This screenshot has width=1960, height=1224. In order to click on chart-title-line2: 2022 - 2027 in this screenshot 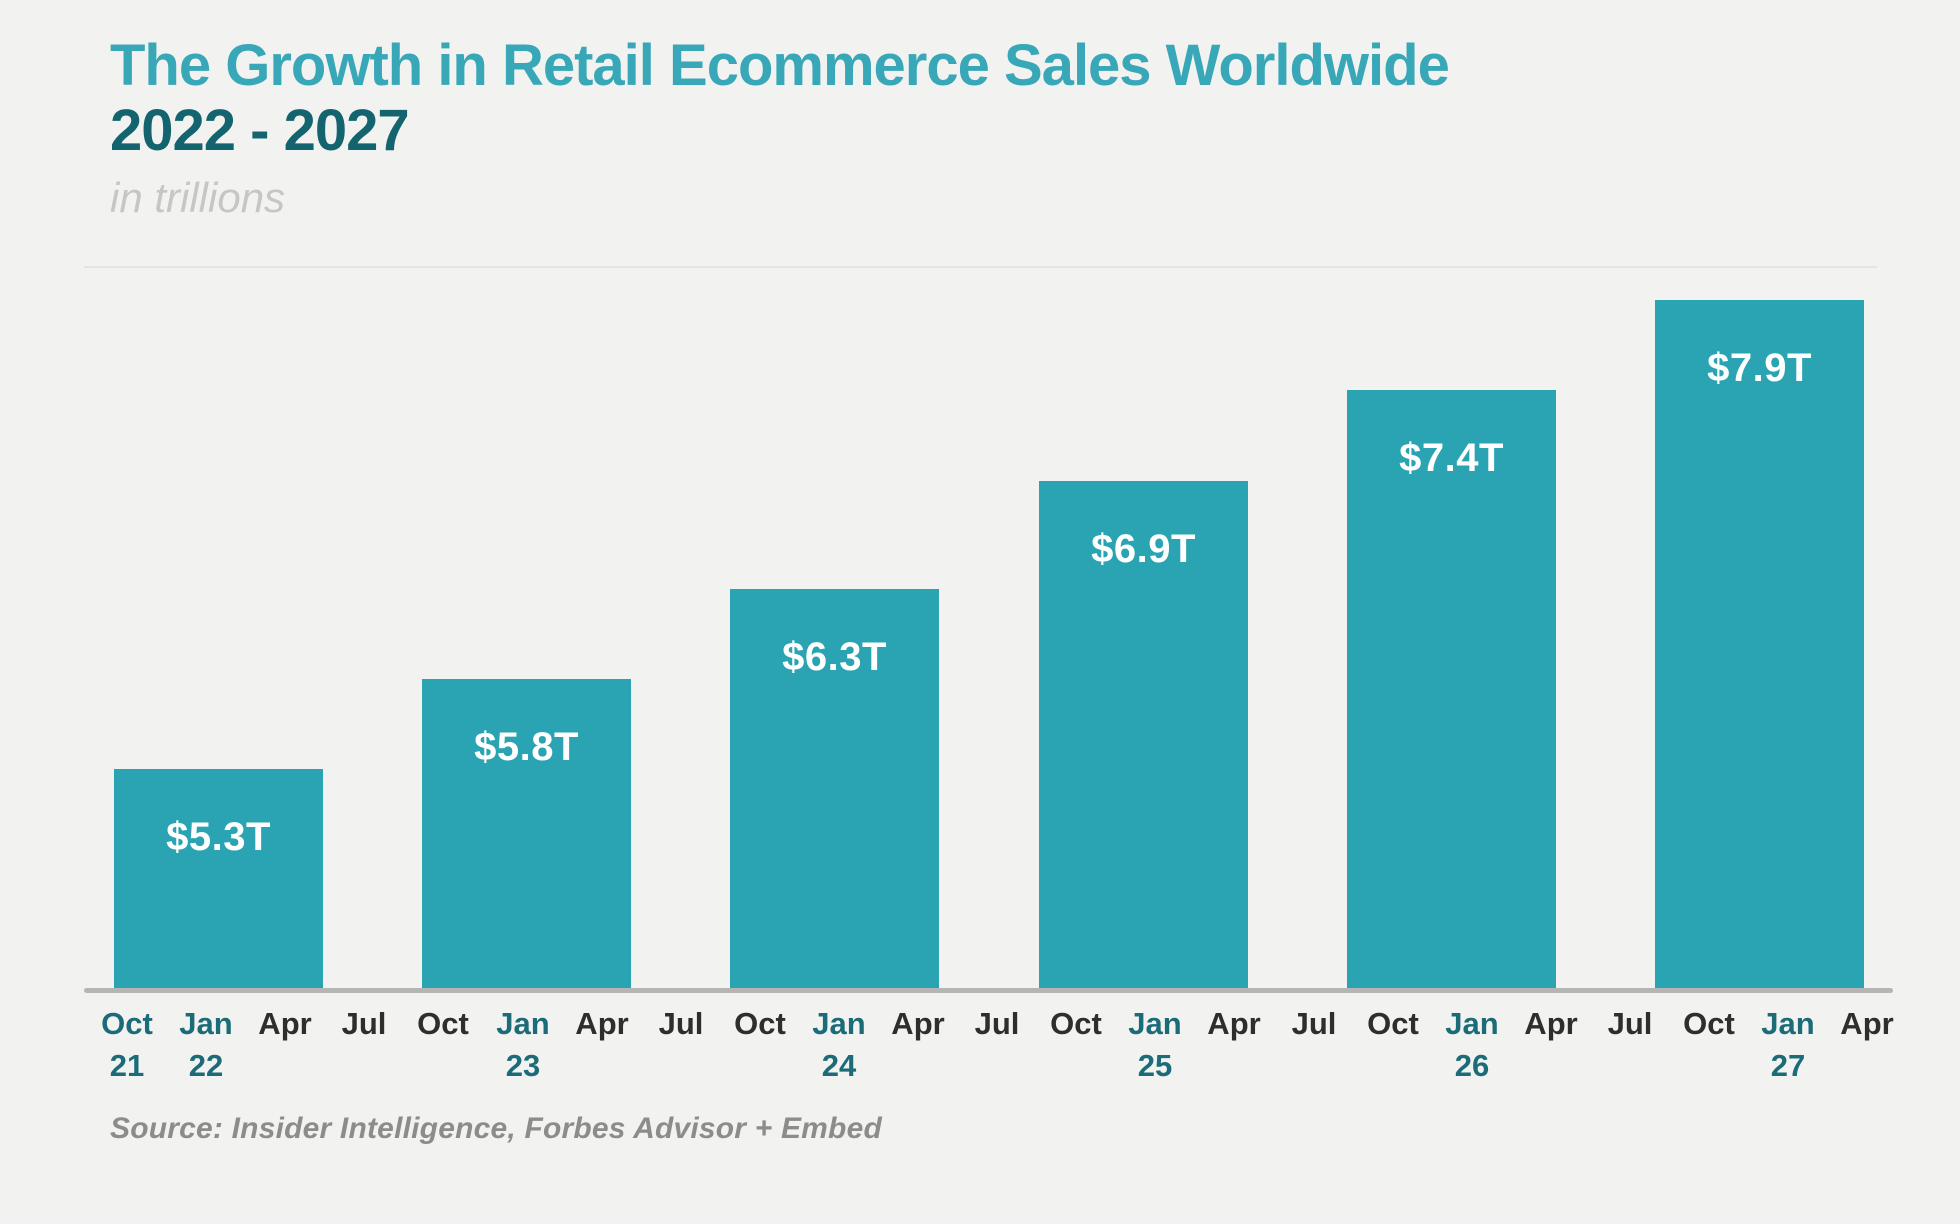, I will do `click(260, 130)`.